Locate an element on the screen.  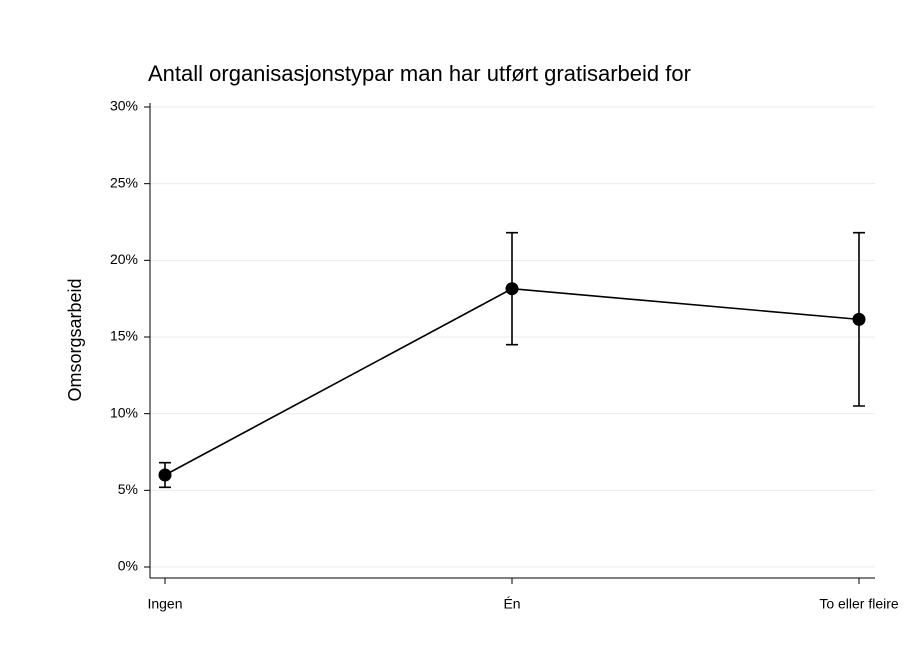
x-tick-label: To eller fleire is located at coordinates (859, 604).